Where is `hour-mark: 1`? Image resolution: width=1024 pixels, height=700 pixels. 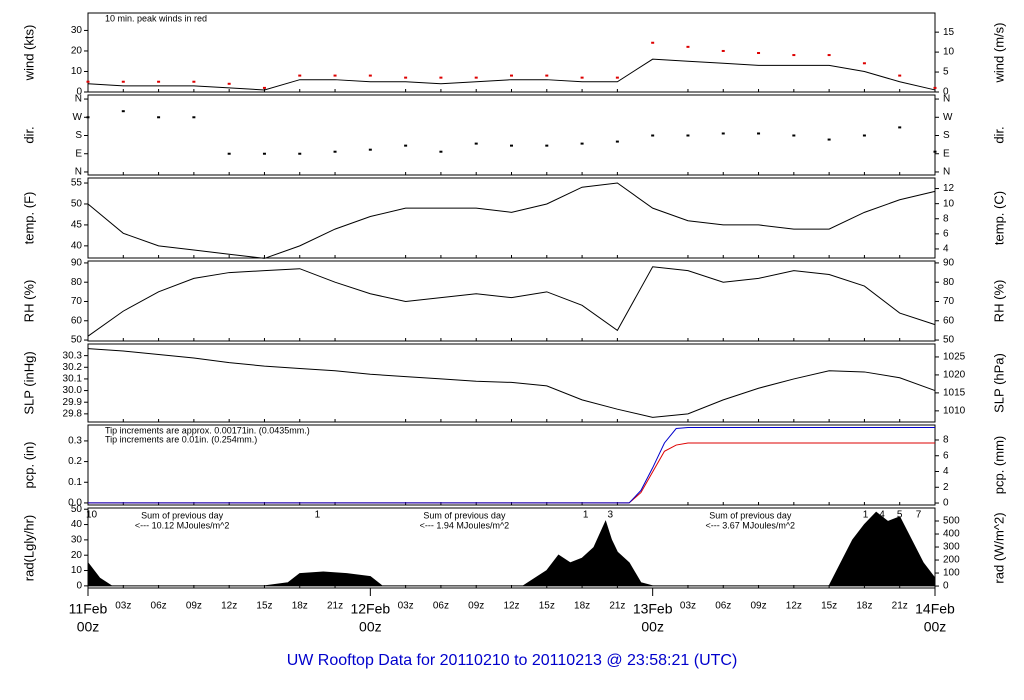
hour-mark: 1 is located at coordinates (318, 515).